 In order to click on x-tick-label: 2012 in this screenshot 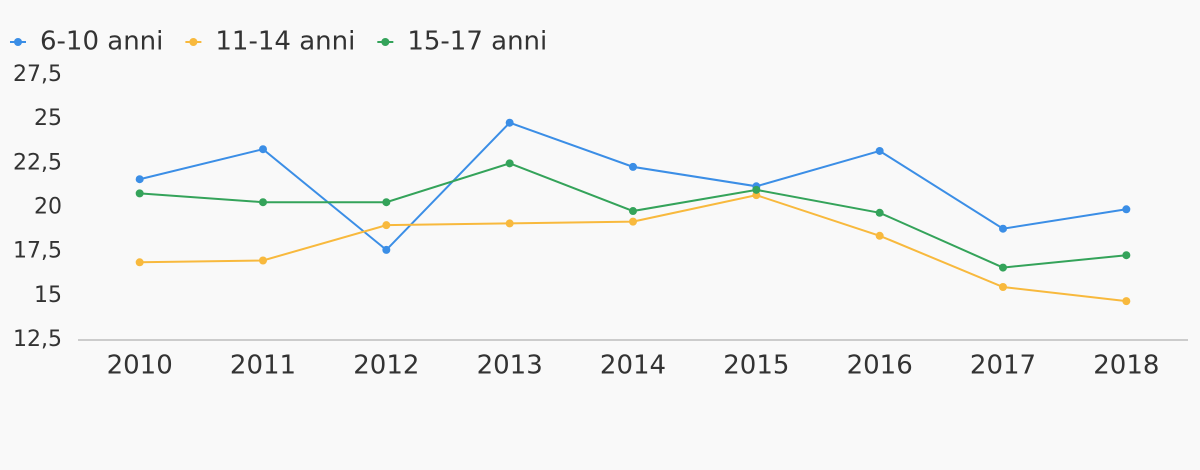, I will do `click(386, 366)`.